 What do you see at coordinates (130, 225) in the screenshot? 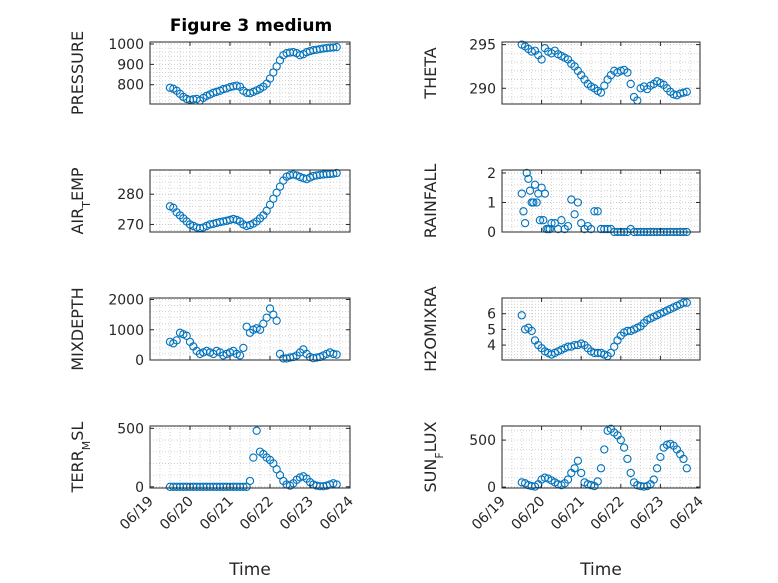
I see `y-tick-label: 270` at bounding box center [130, 225].